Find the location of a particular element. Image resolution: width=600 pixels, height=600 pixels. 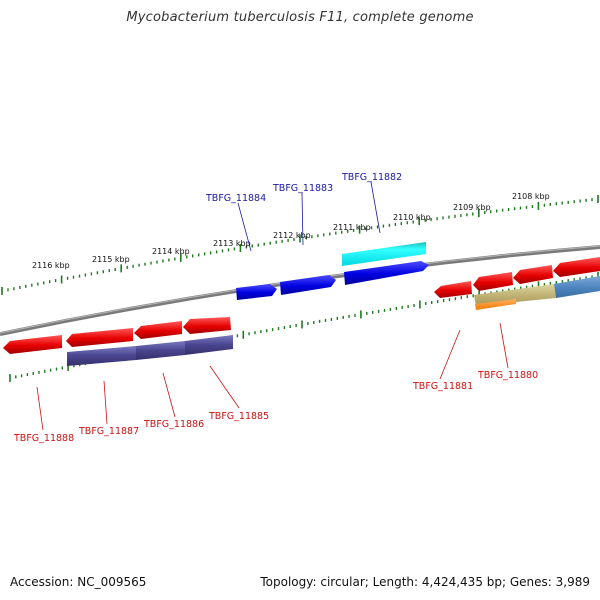

gene-label-TBFG-11880: TBFG_11880 is located at coordinates (507, 375).